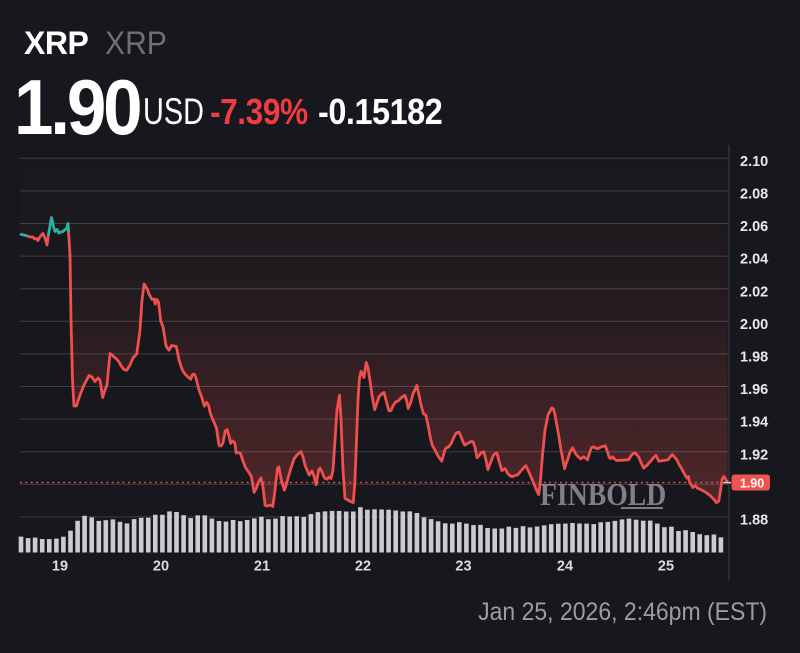 This screenshot has width=800, height=653. Describe the element at coordinates (754, 521) in the screenshot. I see `svg-text: 1.88` at that location.